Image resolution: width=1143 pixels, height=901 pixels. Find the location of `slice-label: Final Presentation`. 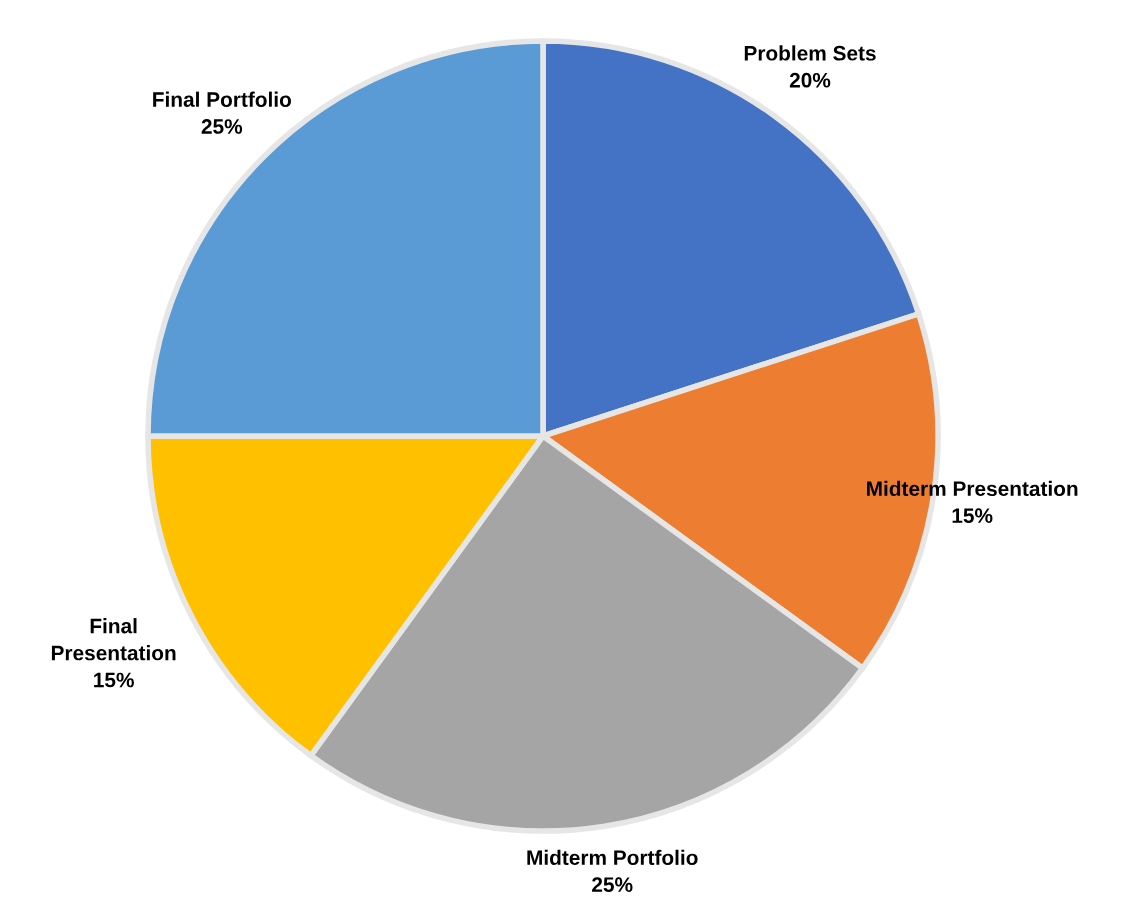

slice-label: Final Presentation is located at coordinates (113, 639).